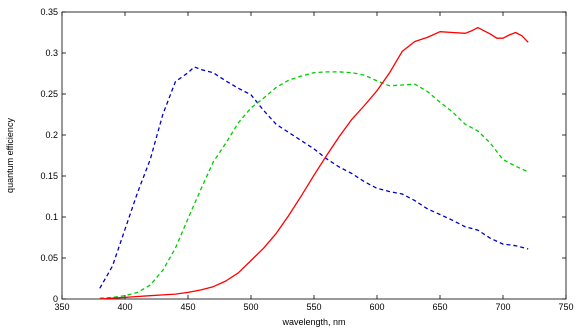  I want to click on y-tick-label: 0.1, so click(51, 217).